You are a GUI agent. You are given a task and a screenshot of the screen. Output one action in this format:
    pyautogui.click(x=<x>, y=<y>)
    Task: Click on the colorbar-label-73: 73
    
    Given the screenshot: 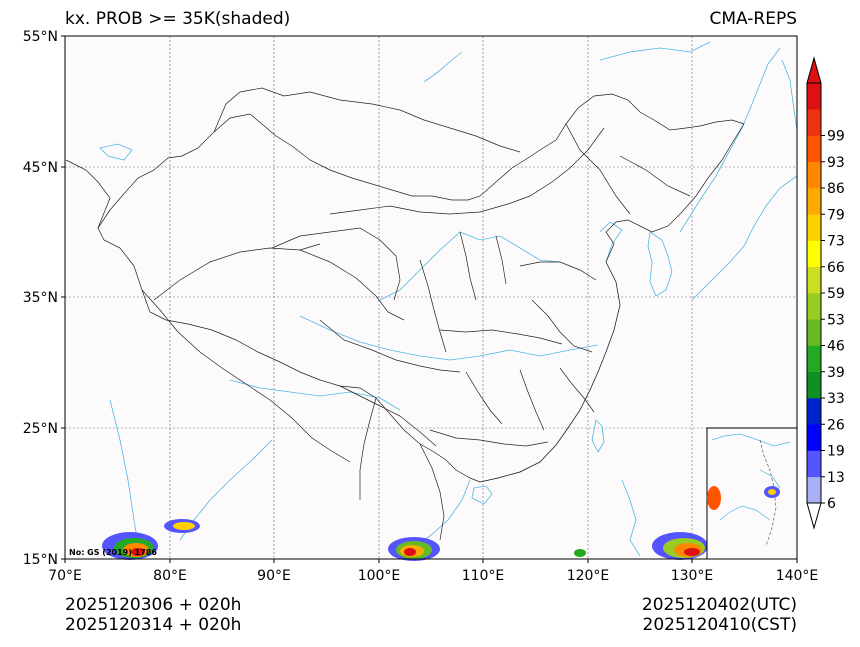 What is the action you would take?
    pyautogui.click(x=836, y=242)
    